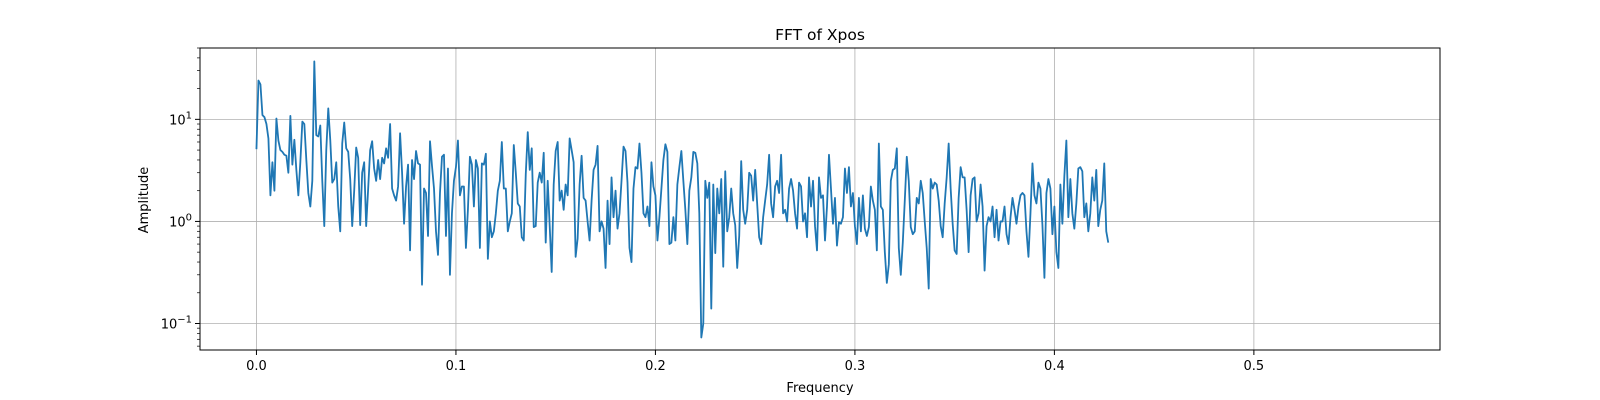  I want to click on x-tick-label: 0.3, so click(855, 366).